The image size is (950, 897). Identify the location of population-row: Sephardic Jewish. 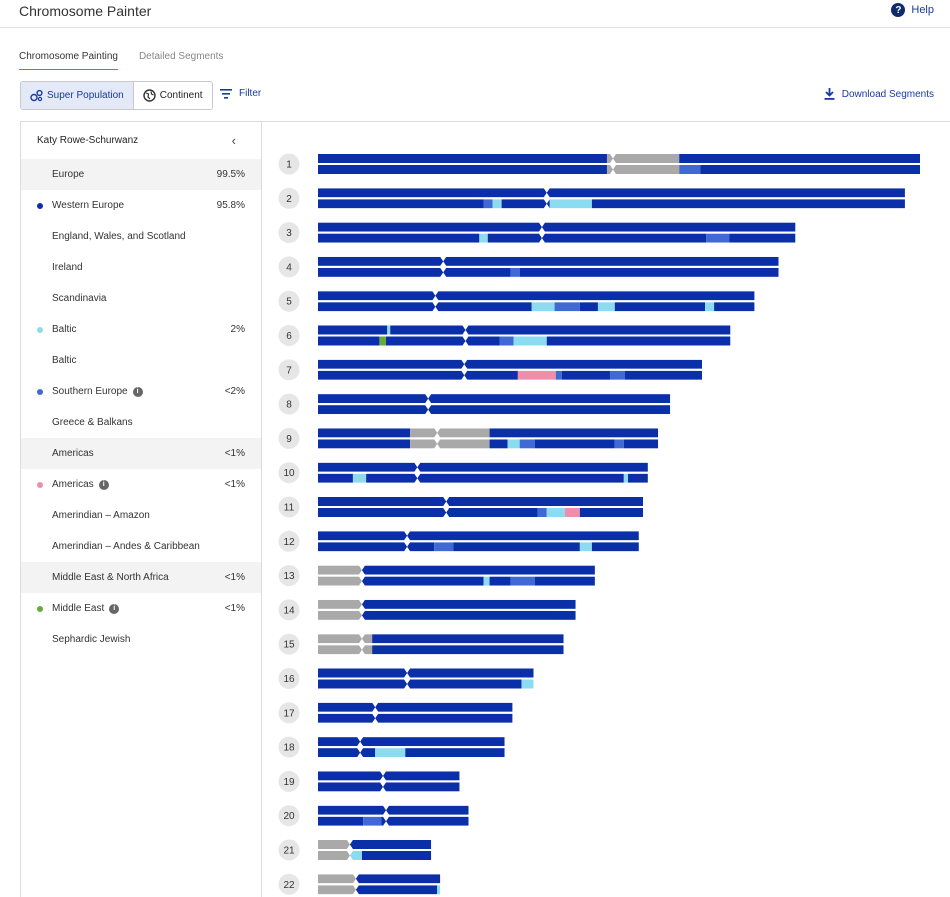
(141, 639).